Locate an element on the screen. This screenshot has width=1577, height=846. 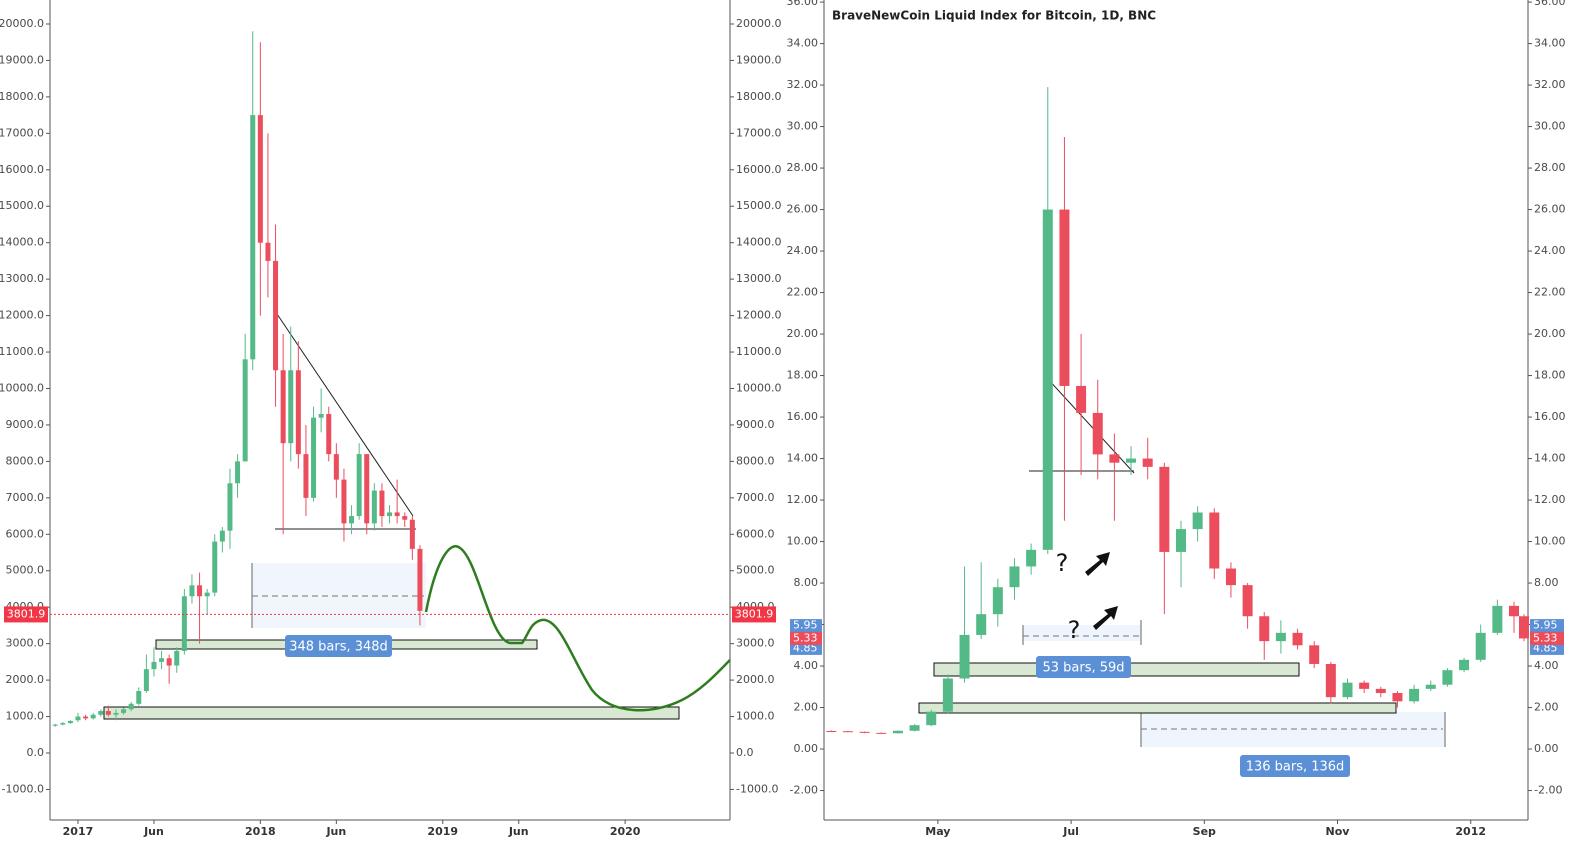
y-tick-label: 18.00 is located at coordinates (803, 375).